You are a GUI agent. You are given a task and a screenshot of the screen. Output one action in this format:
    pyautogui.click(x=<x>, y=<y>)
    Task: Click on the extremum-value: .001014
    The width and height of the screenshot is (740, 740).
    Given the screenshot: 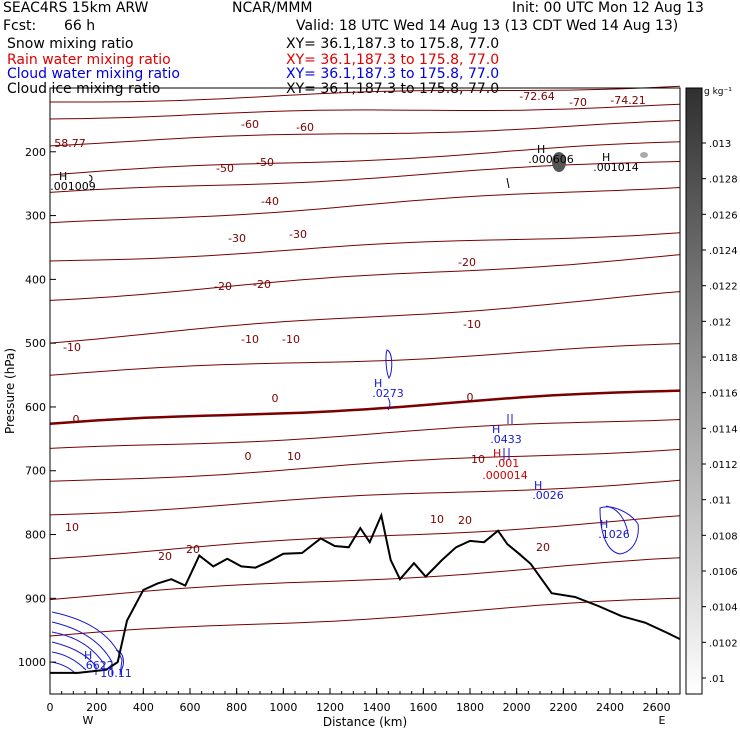 What is the action you would take?
    pyautogui.click(x=616, y=167)
    